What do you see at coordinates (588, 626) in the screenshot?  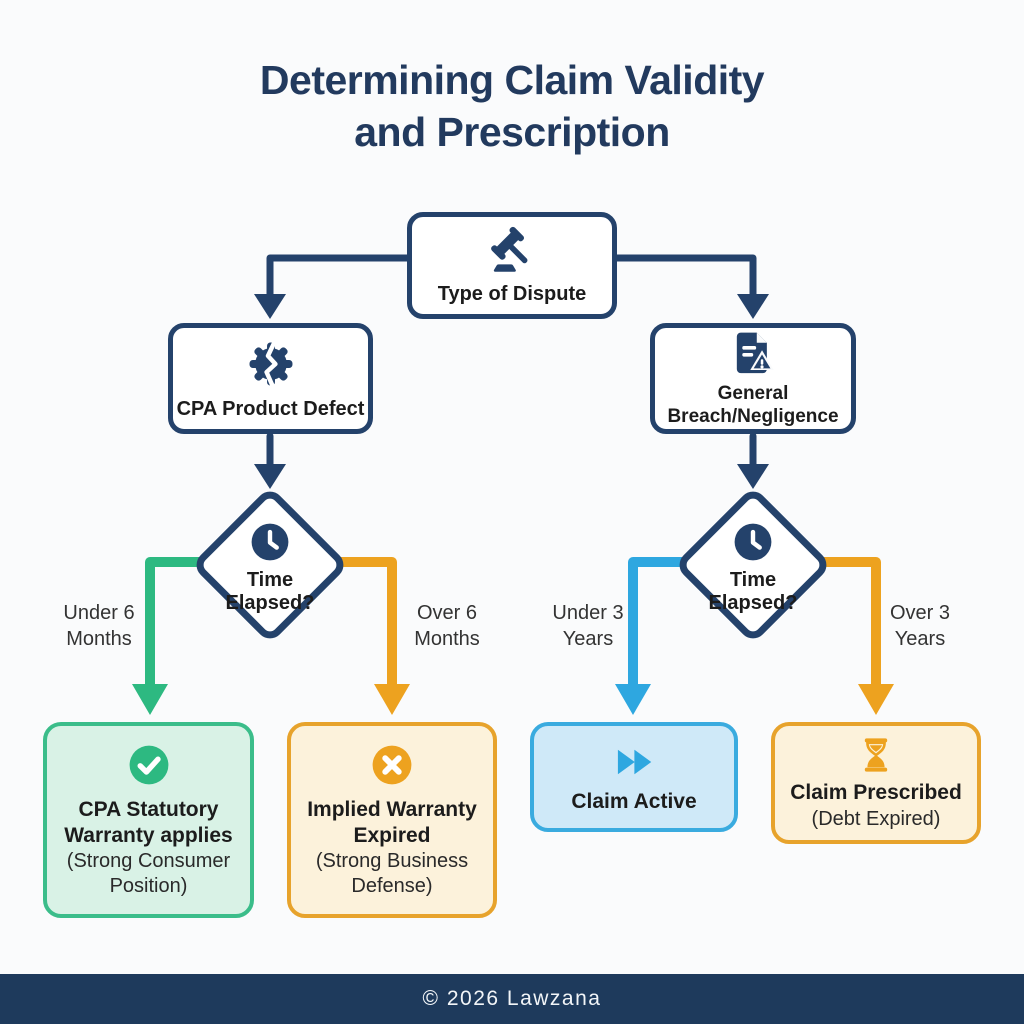 I see `branch-label-under-3-years: Under 3 Years` at bounding box center [588, 626].